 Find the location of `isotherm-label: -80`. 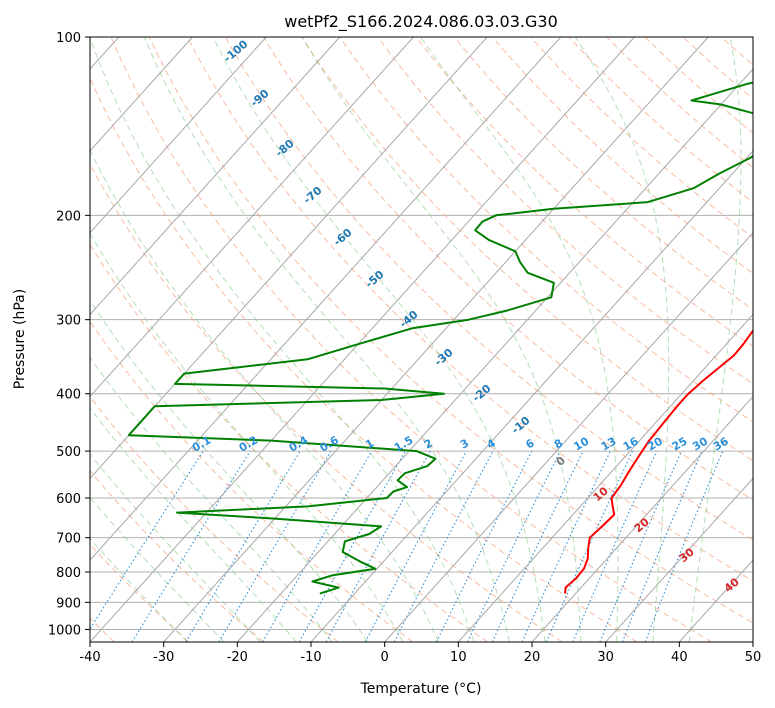

isotherm-label: -80 is located at coordinates (285, 148).